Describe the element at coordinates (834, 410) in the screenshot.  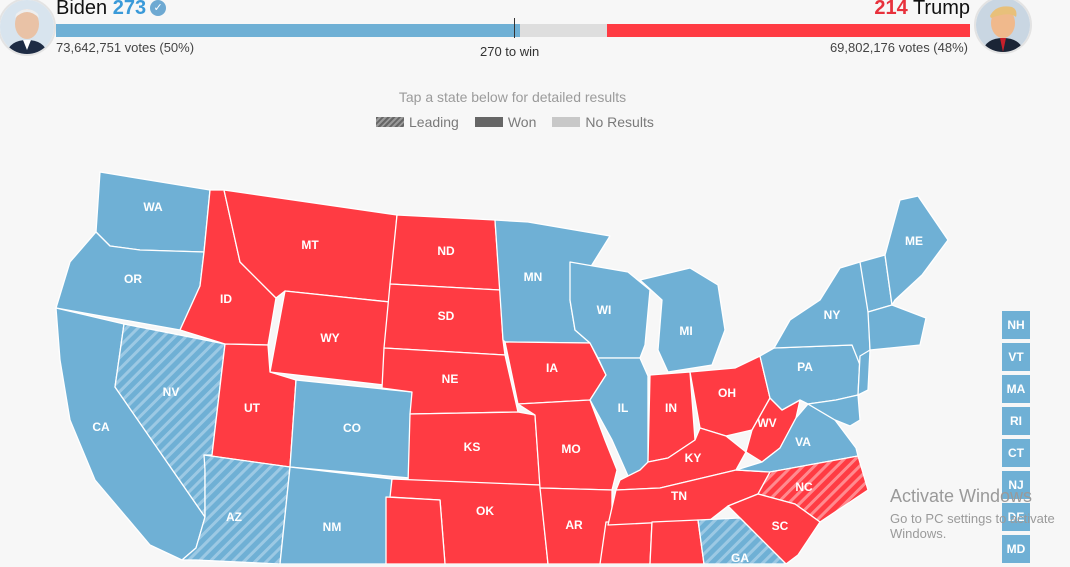
I see `state-MD-DE` at that location.